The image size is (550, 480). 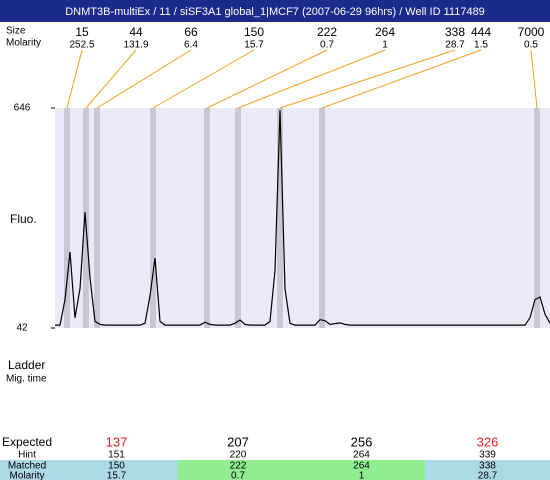 What do you see at coordinates (361, 455) in the screenshot?
I see `hint: 264` at bounding box center [361, 455].